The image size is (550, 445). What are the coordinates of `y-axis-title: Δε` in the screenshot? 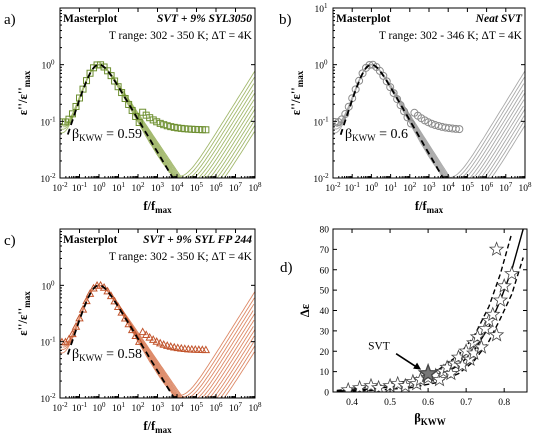 It's located at (305, 310).